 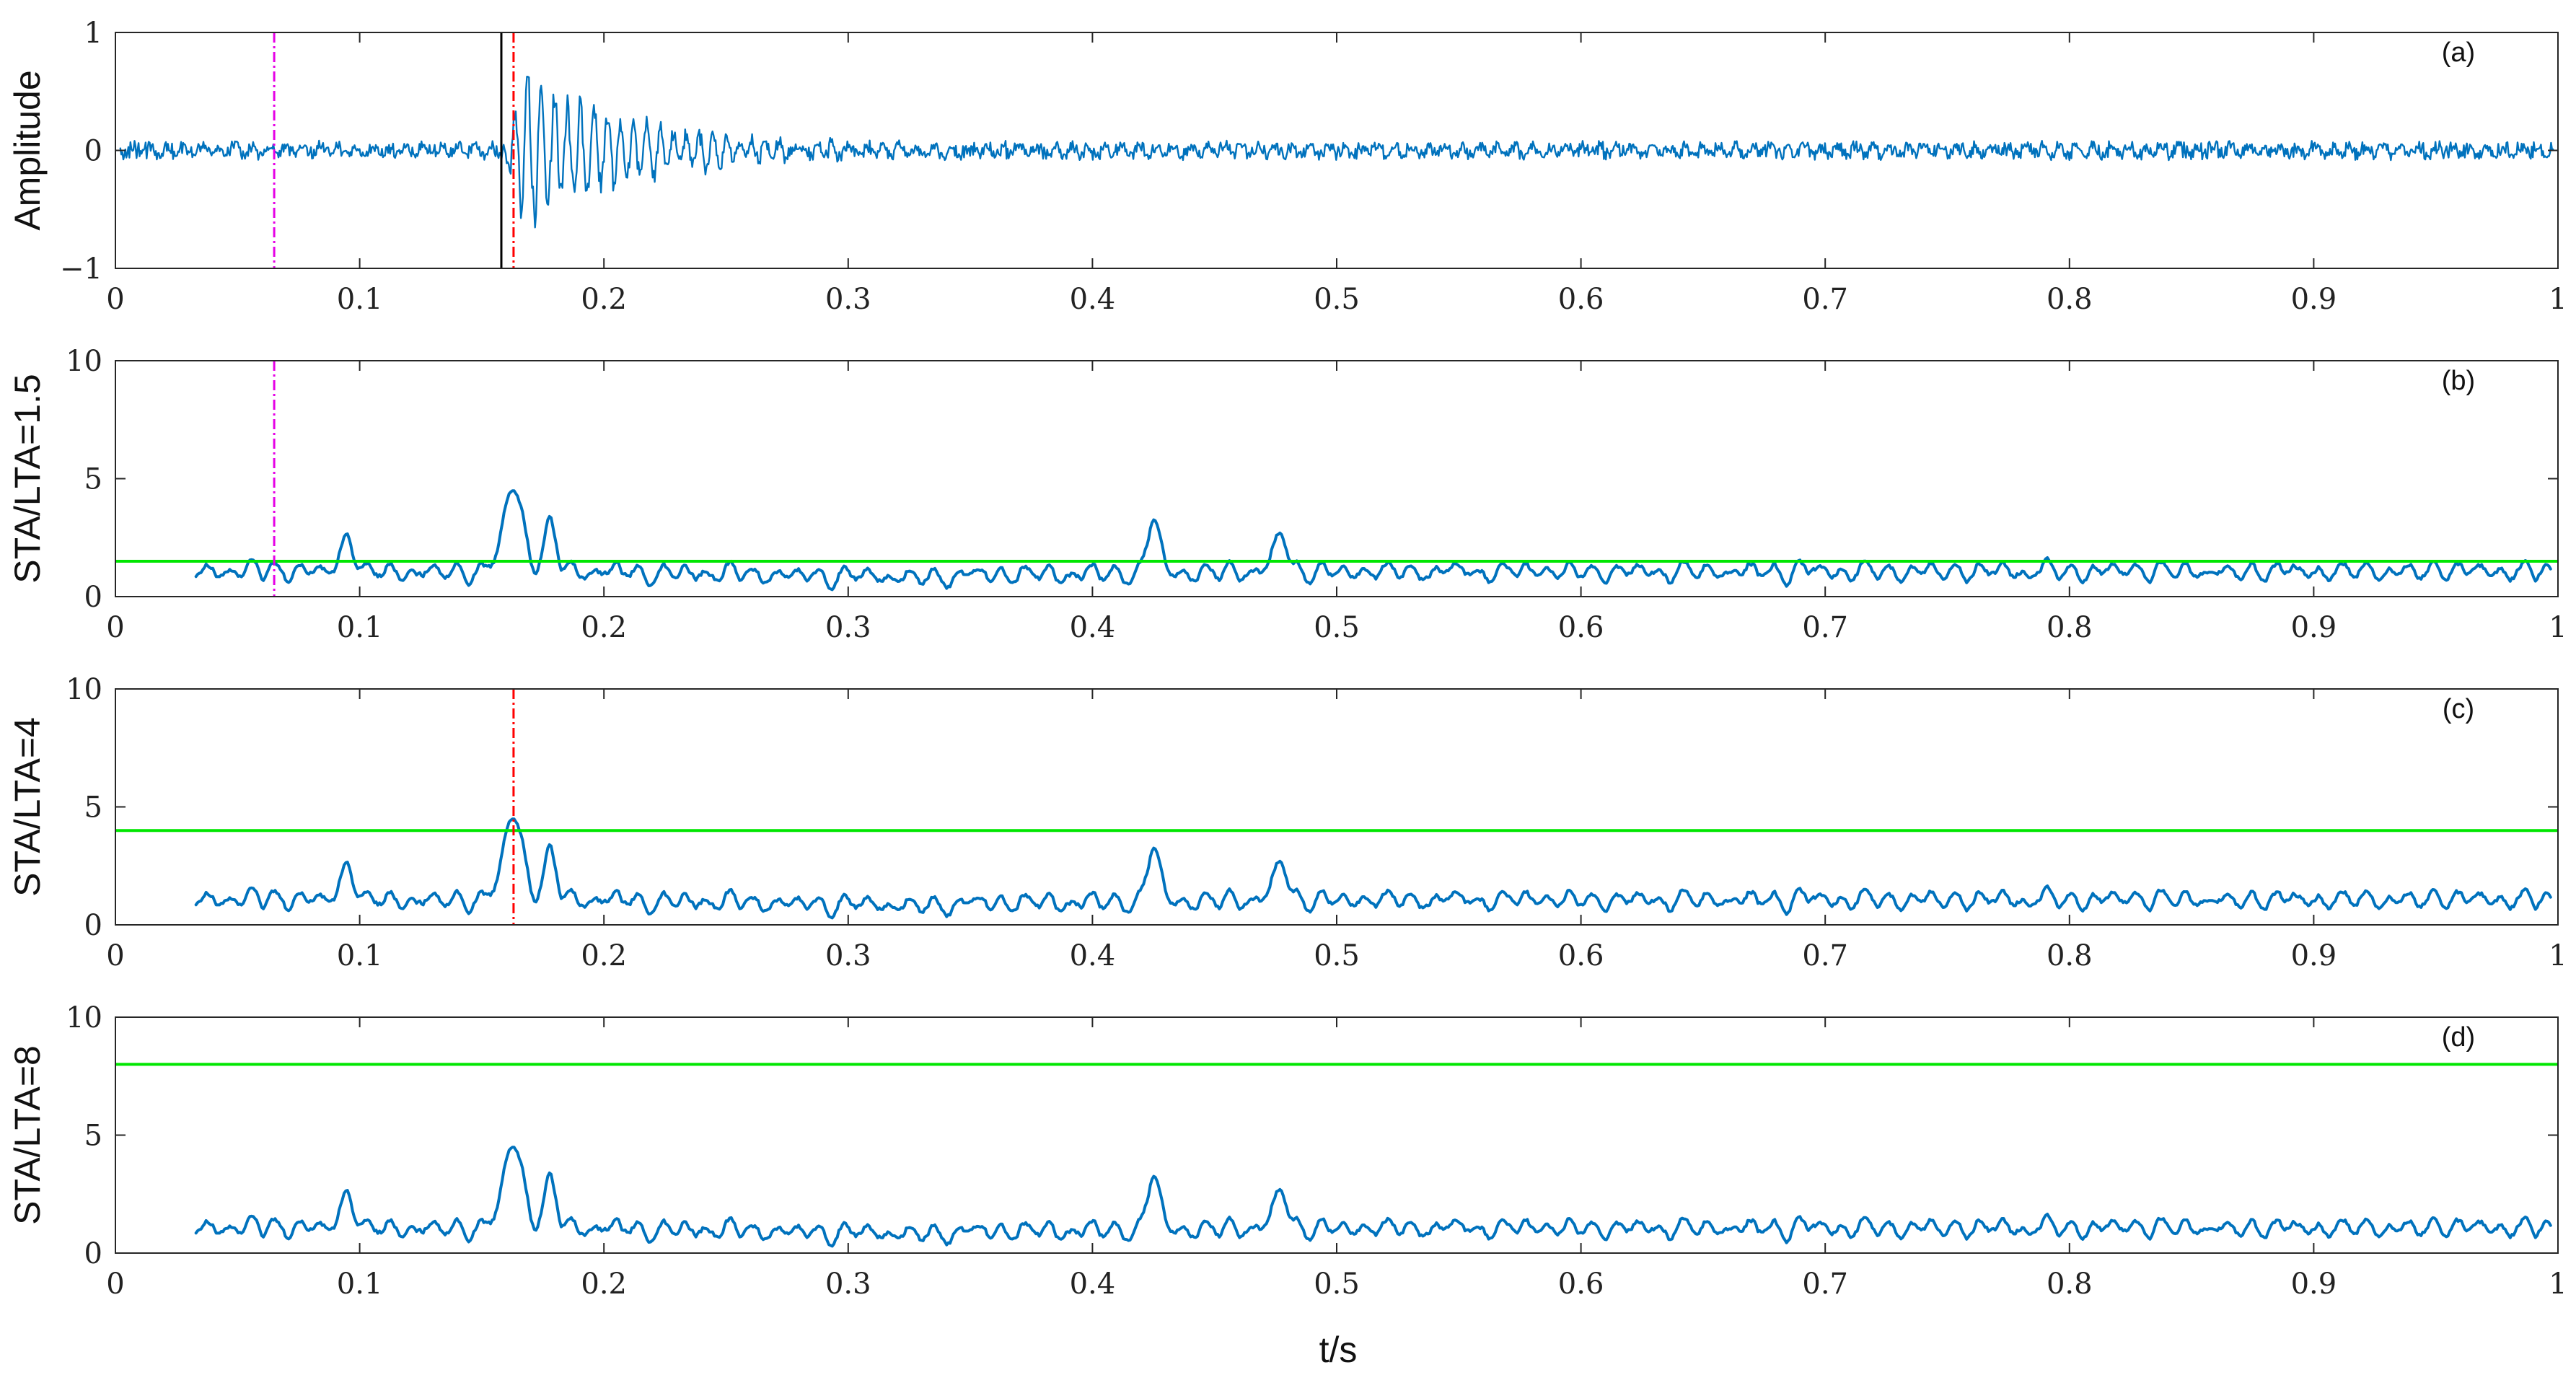 I want to click on panel-tag: (b), so click(x=2458, y=381).